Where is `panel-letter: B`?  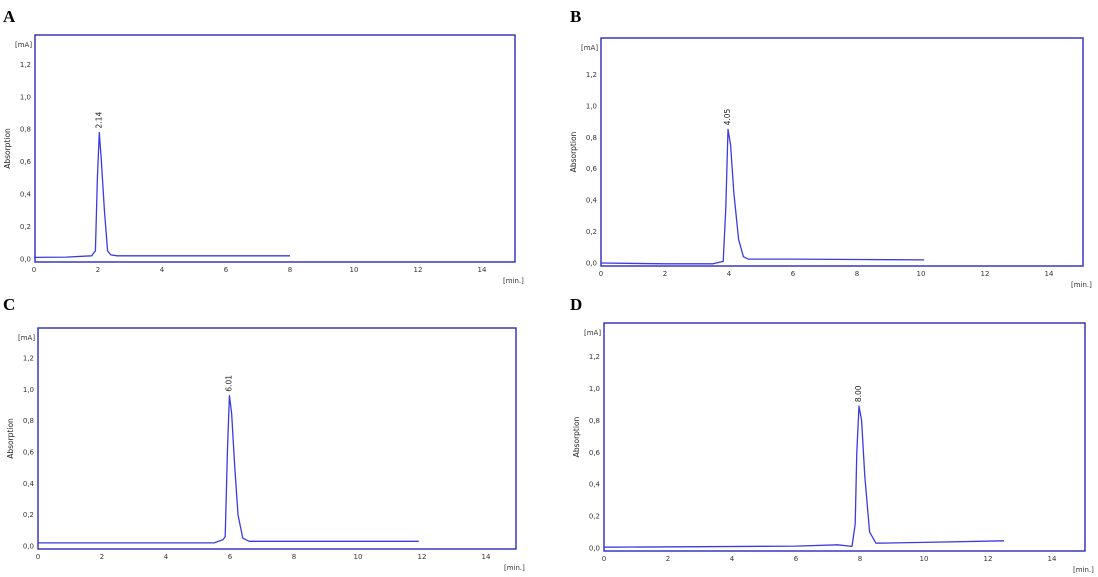
panel-letter: B is located at coordinates (575, 16).